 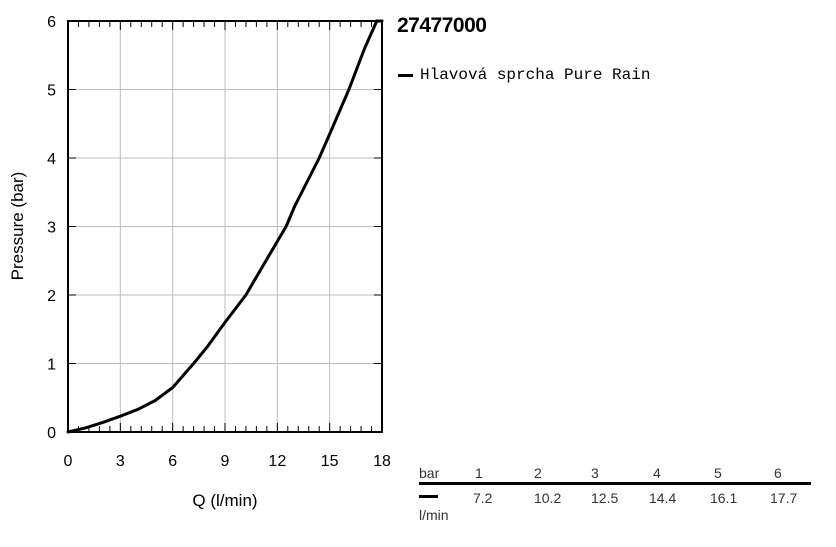 What do you see at coordinates (429, 473) in the screenshot?
I see `flow-table-bar-label: bar` at bounding box center [429, 473].